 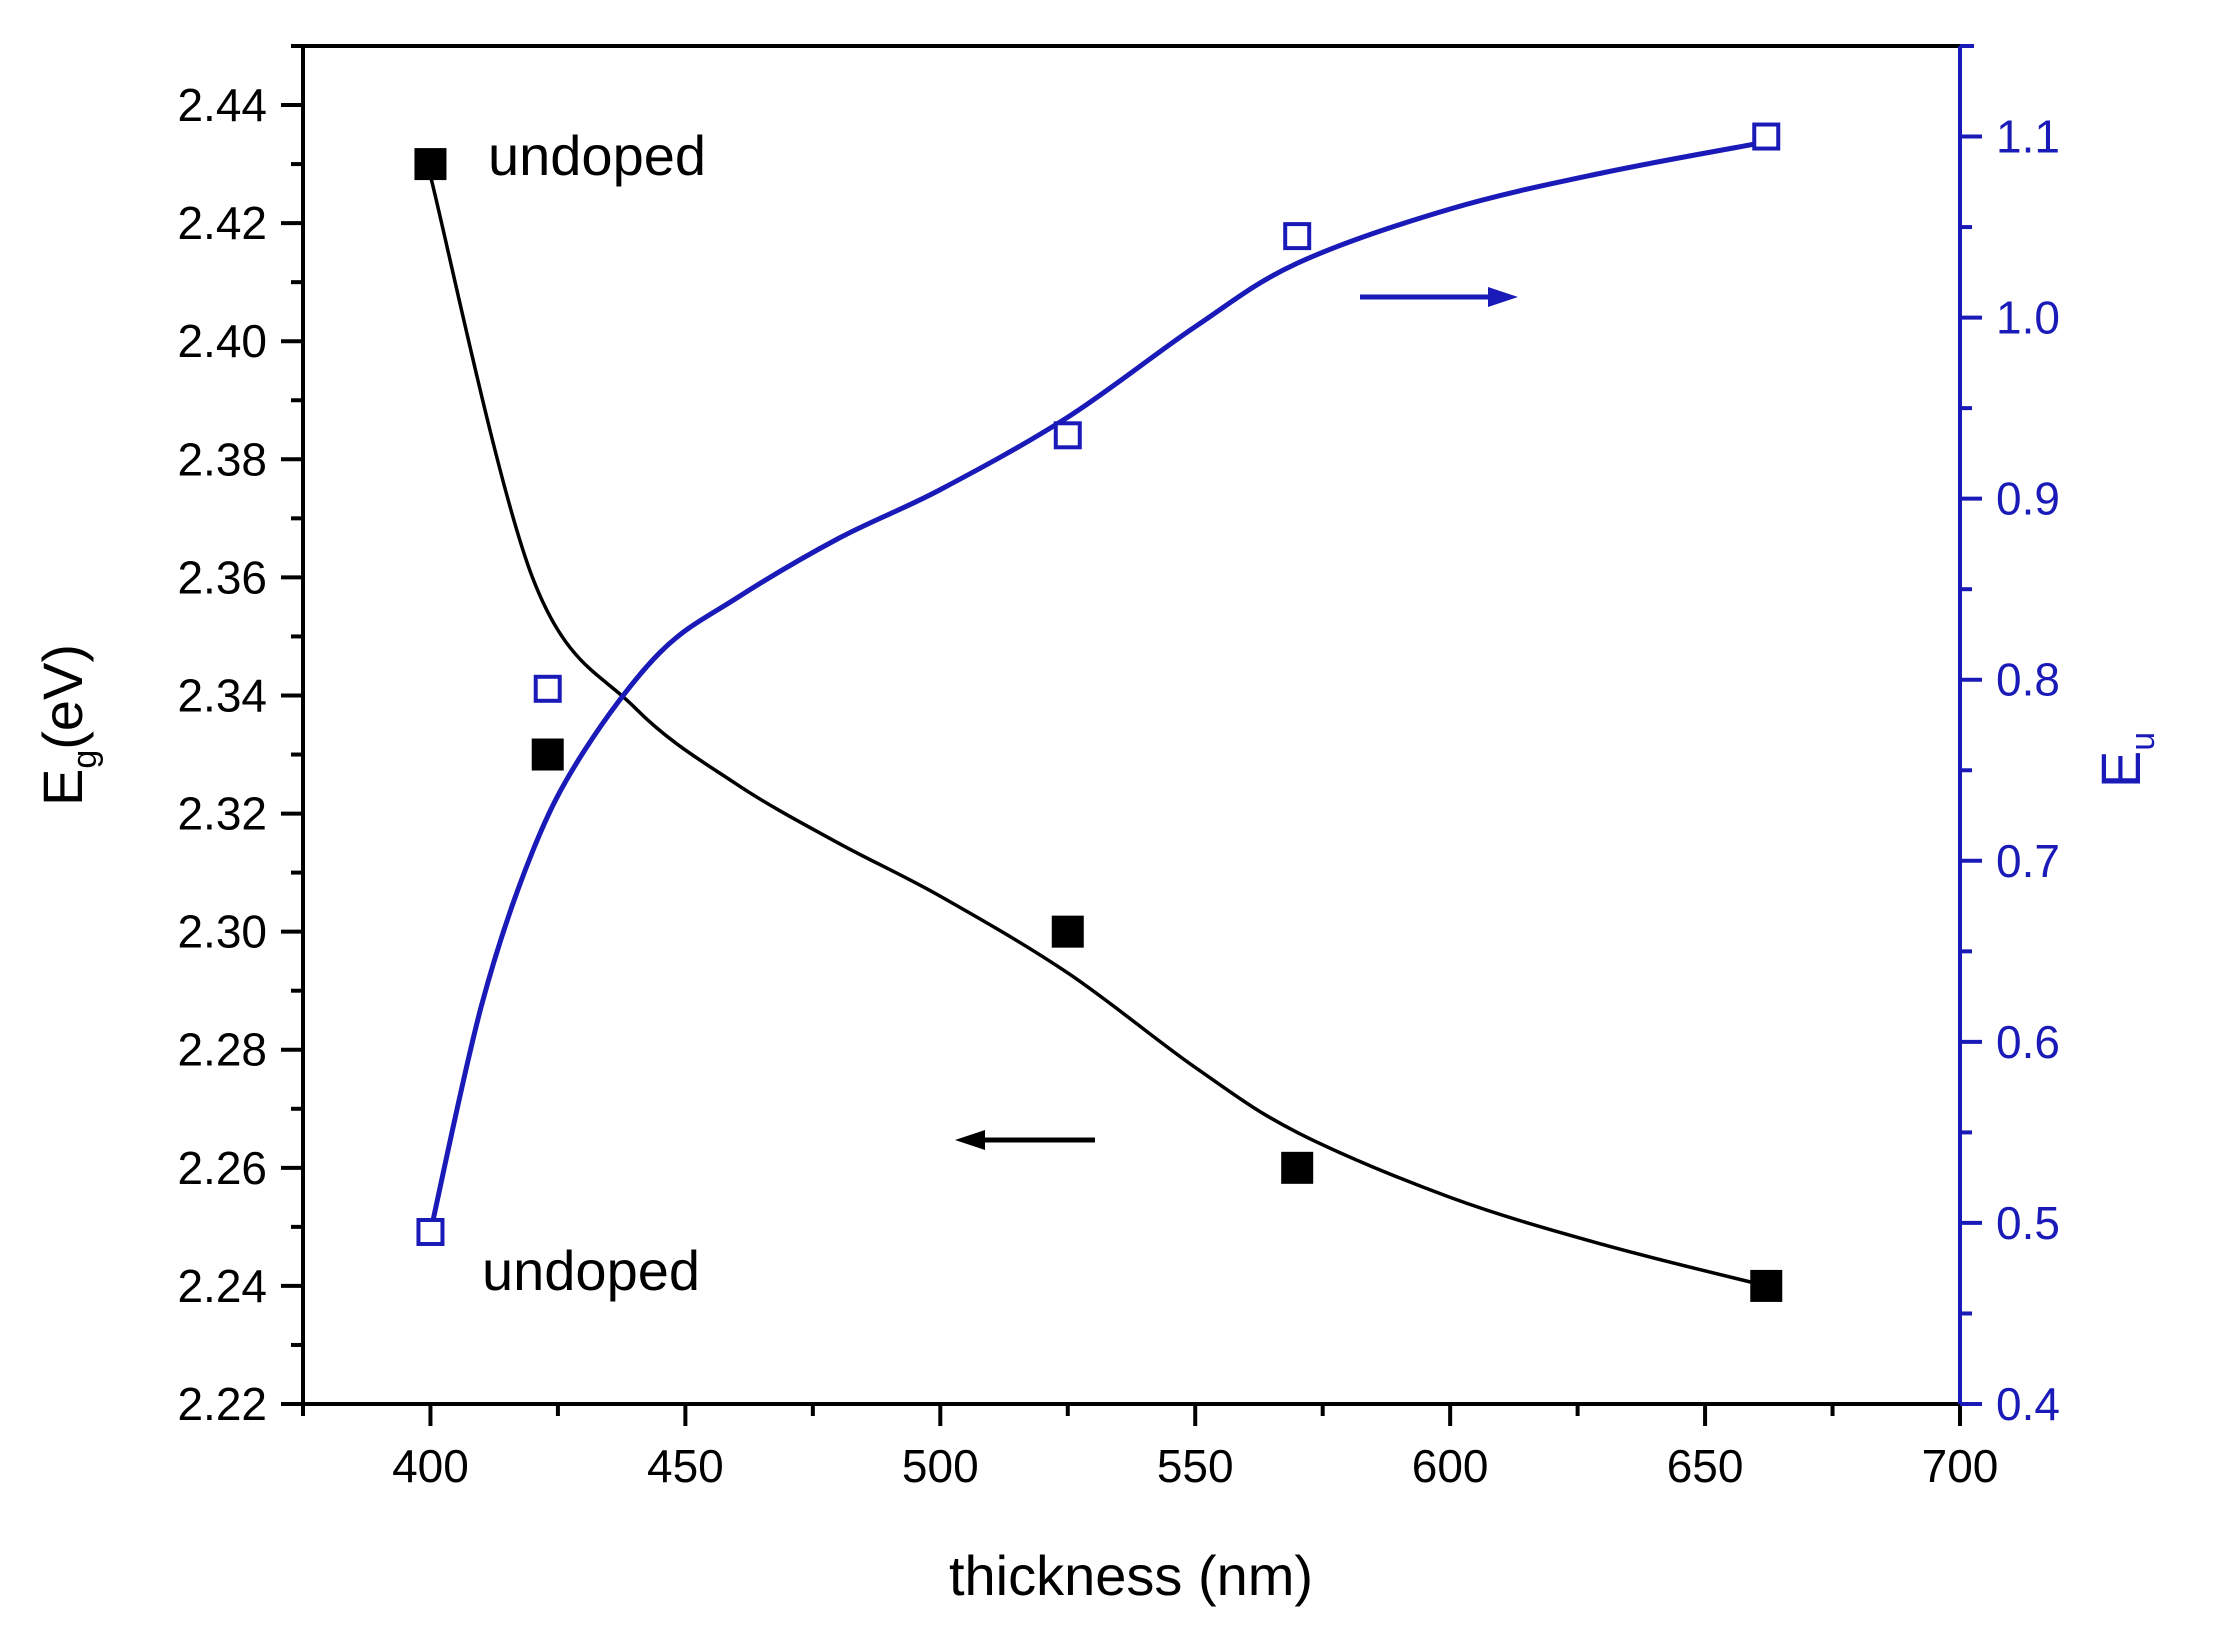 I want to click on y-tick-label: 2.22, so click(x=222, y=1404).